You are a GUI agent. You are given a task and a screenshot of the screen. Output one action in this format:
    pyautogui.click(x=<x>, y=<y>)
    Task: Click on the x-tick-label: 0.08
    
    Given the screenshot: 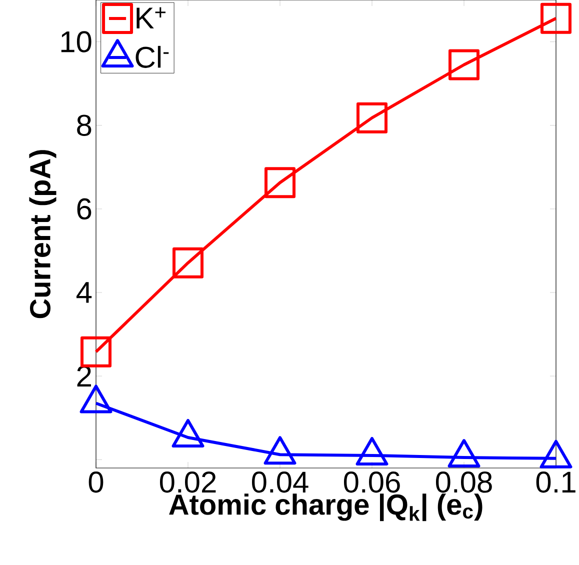 What is the action you would take?
    pyautogui.click(x=464, y=482)
    